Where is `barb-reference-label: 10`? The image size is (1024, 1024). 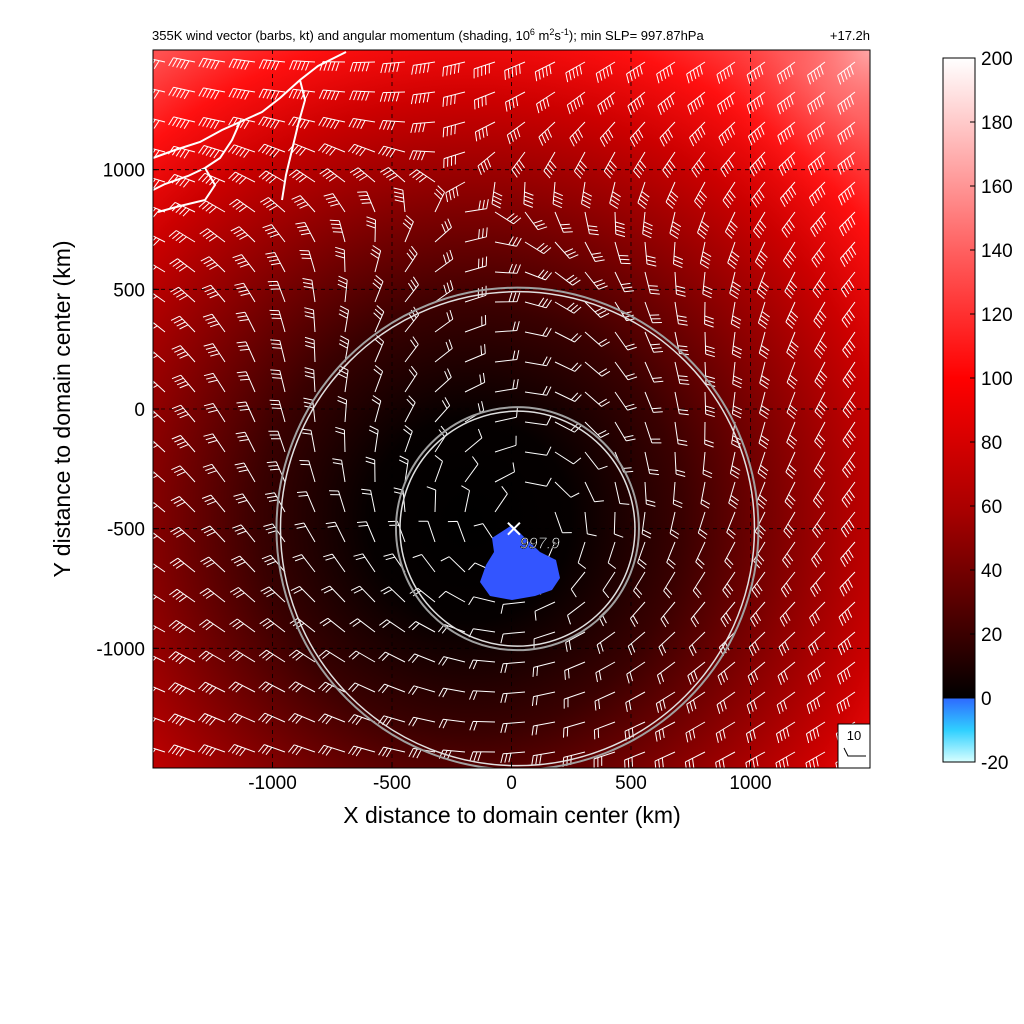 barb-reference-label: 10 is located at coordinates (854, 735).